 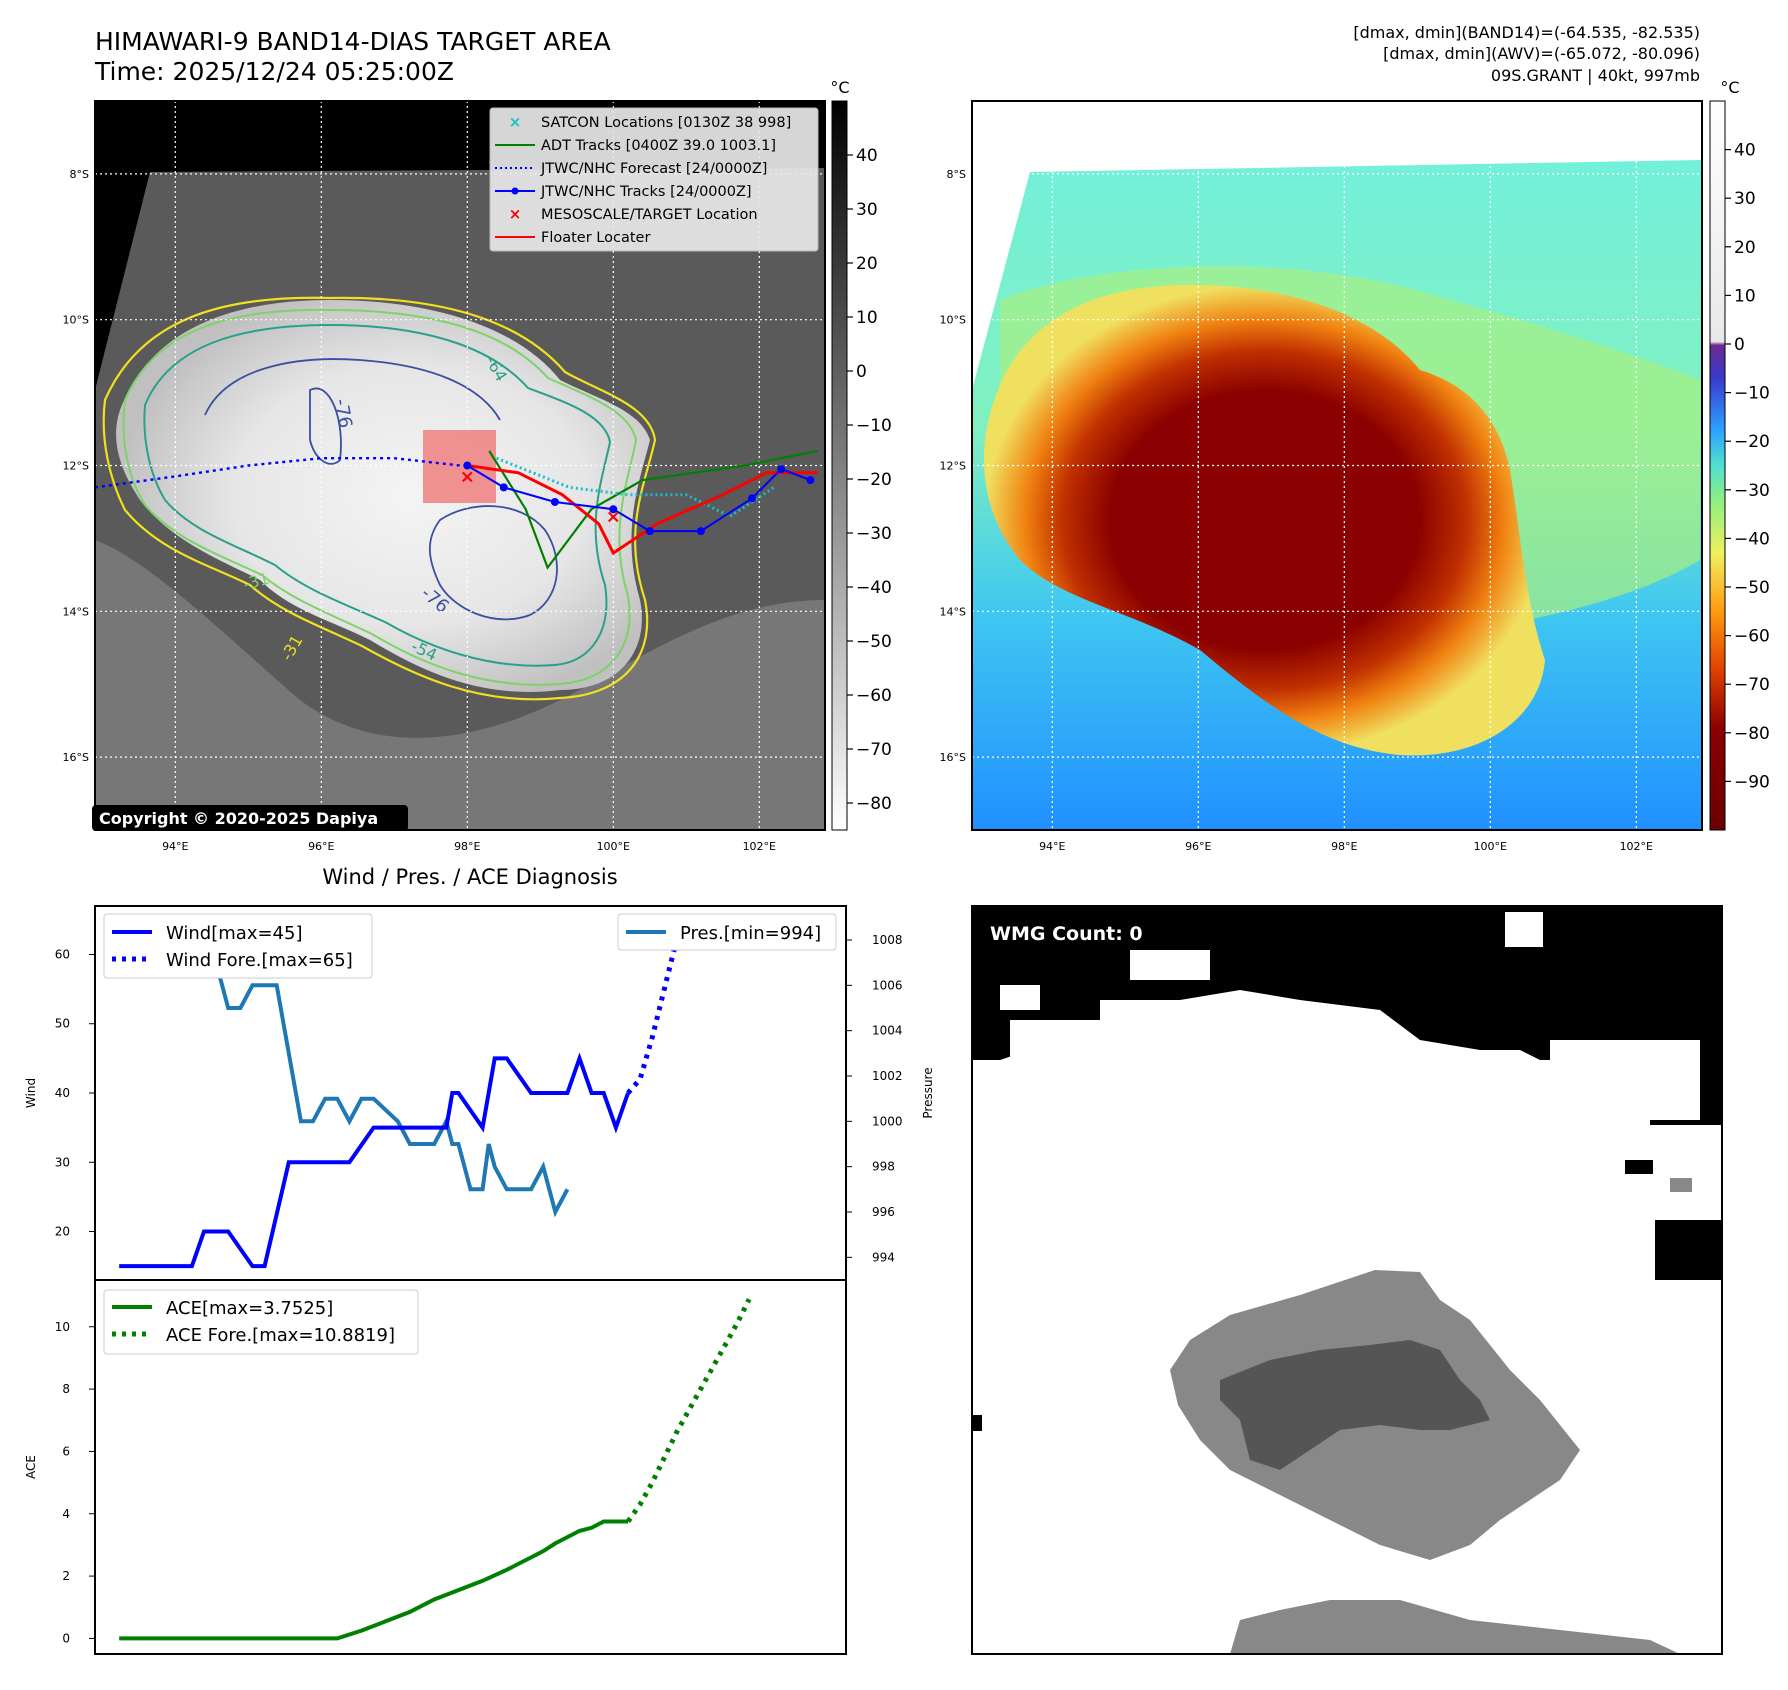 I want to click on pressure-tick-label: 996, so click(x=883, y=1212).